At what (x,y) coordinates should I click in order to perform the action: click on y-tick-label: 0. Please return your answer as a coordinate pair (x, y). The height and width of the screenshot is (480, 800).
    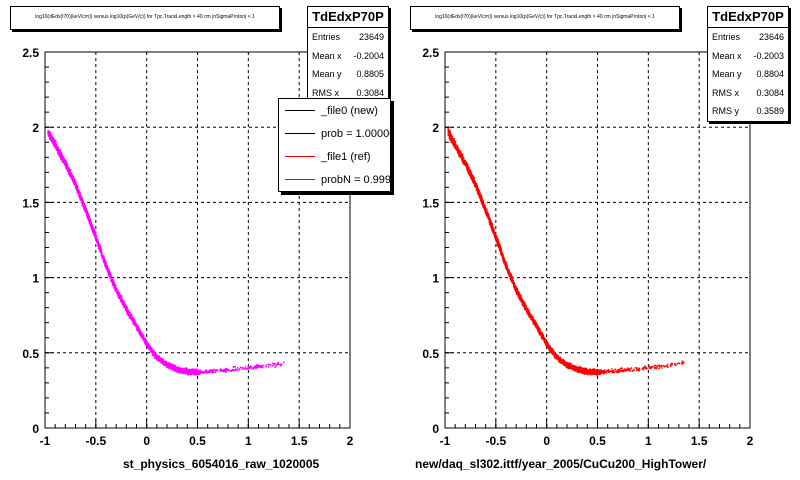
    Looking at the image, I should click on (35, 429).